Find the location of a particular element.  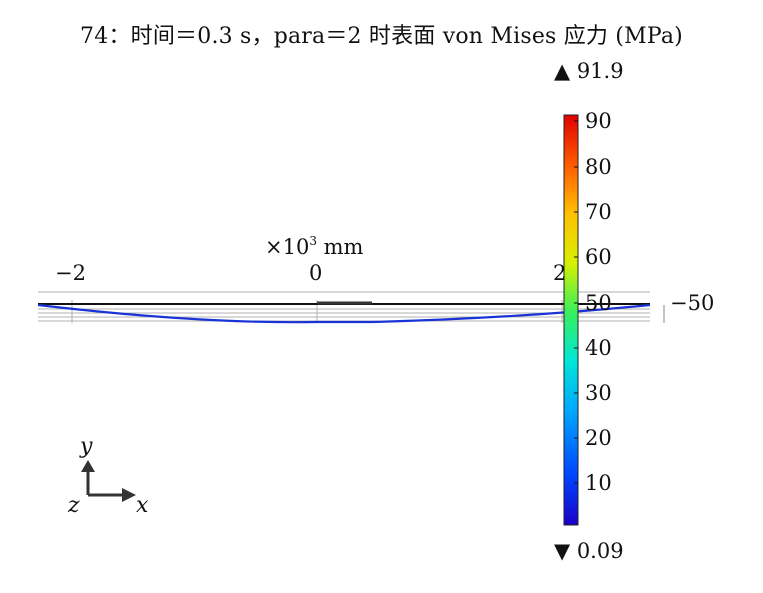

domain-frame is located at coordinates (351, 307).